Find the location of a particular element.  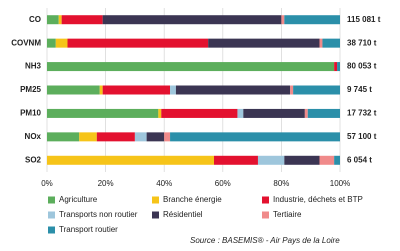

total-label: 80 053 t is located at coordinates (362, 66).